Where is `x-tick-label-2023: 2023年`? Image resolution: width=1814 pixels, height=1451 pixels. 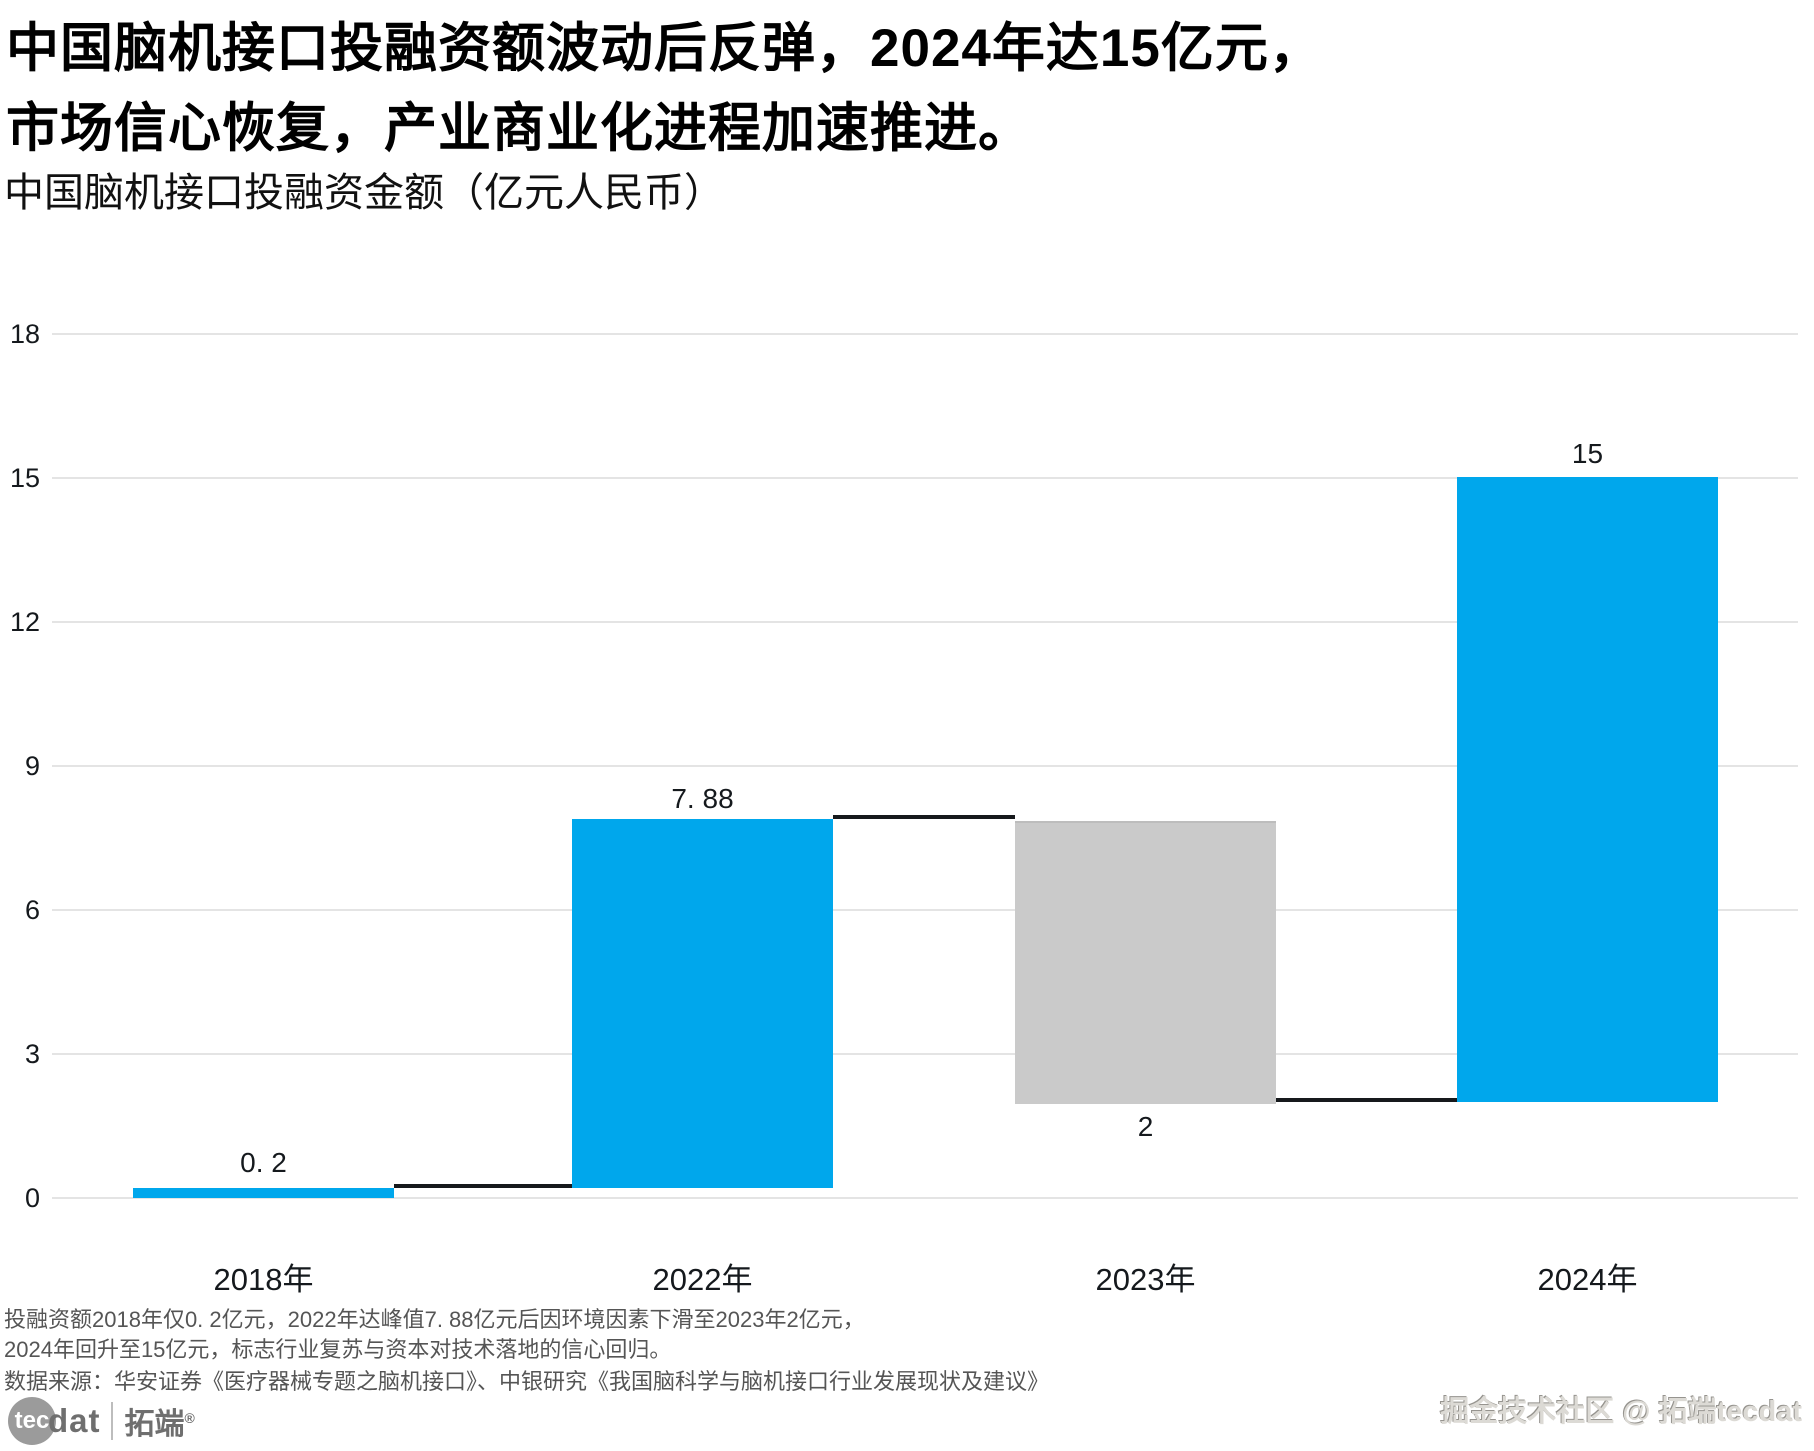
x-tick-label-2023: 2023年 is located at coordinates (1145, 1279).